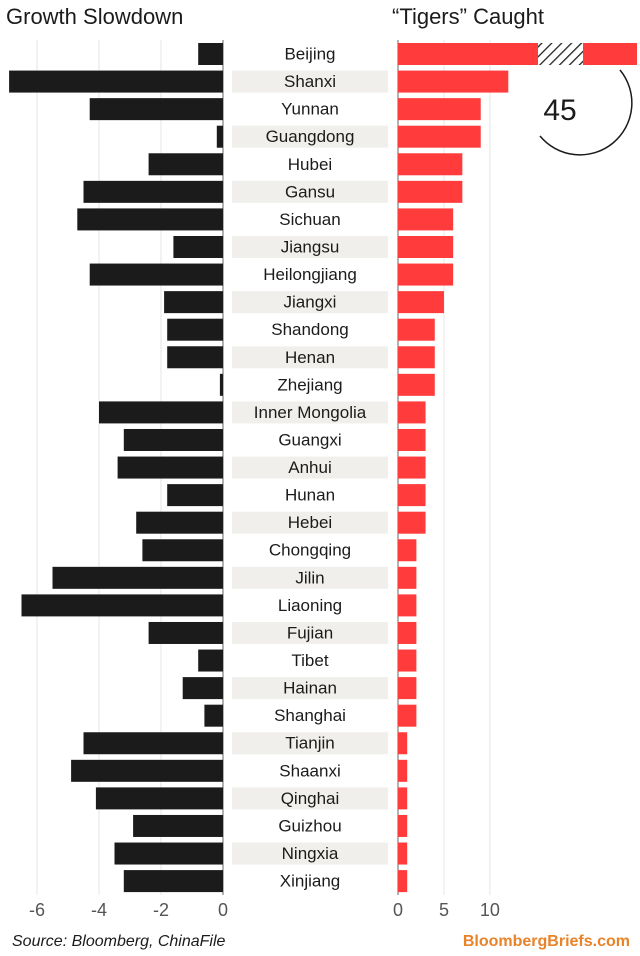 The width and height of the screenshot is (640, 956). I want to click on x-tick-label: -4, so click(99, 910).